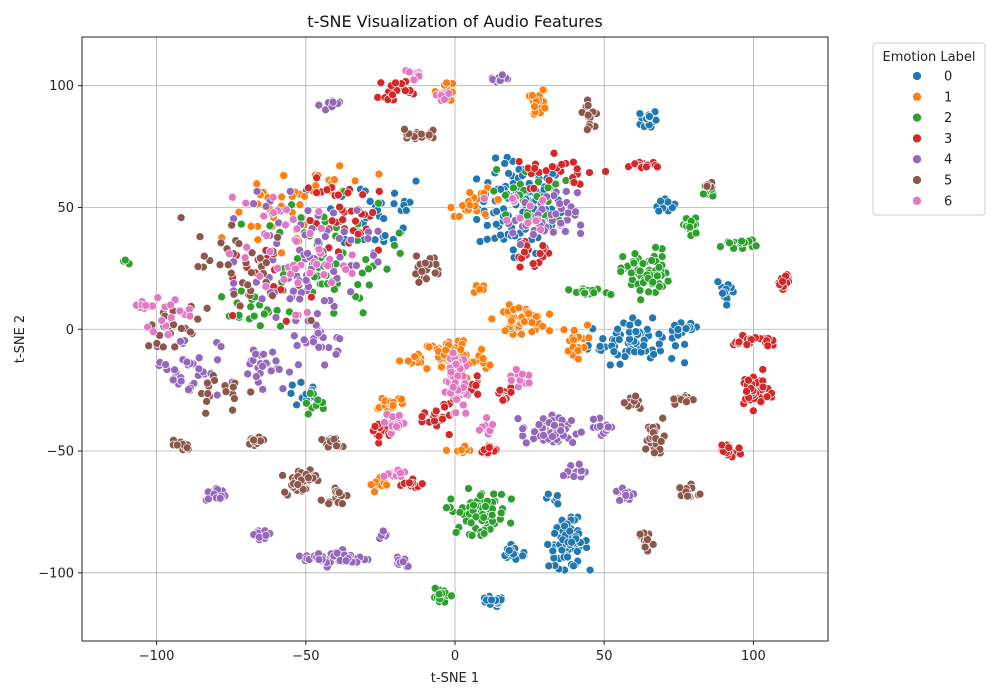  What do you see at coordinates (454, 21) in the screenshot?
I see `chart-title: t-SNE Visualization of Audio Features` at bounding box center [454, 21].